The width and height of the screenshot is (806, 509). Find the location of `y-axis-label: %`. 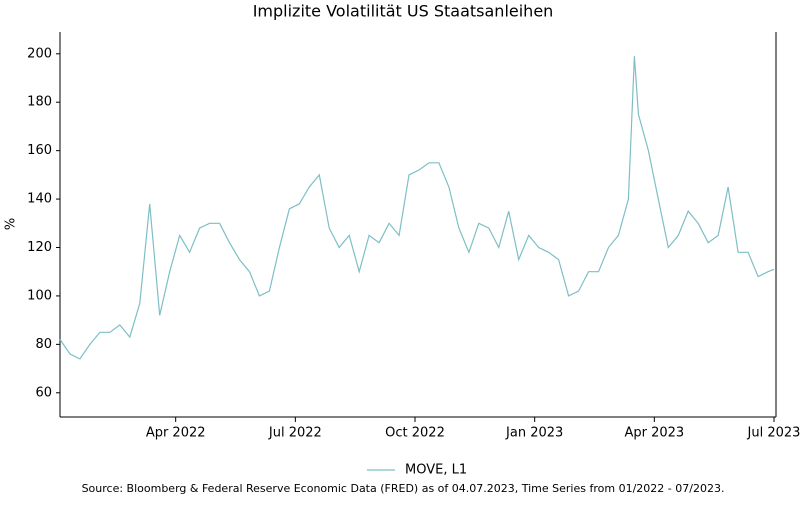

y-axis-label: % is located at coordinates (11, 224).